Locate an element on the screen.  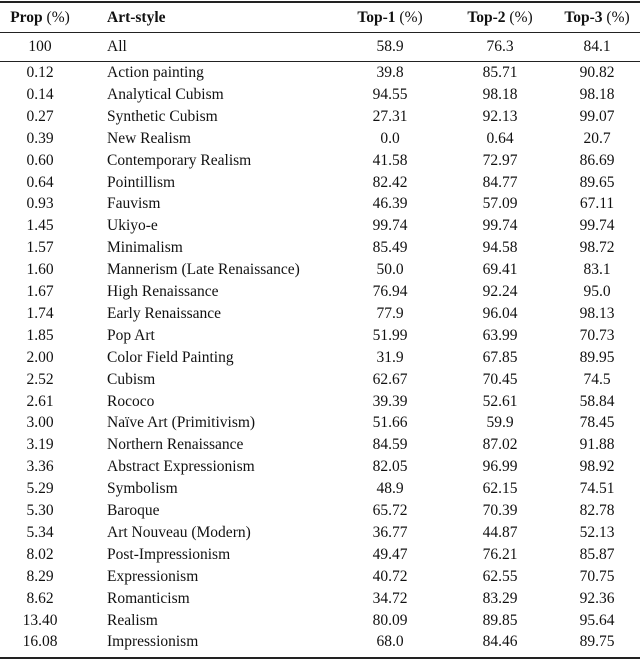
table-cell: 40.72 is located at coordinates (390, 576).